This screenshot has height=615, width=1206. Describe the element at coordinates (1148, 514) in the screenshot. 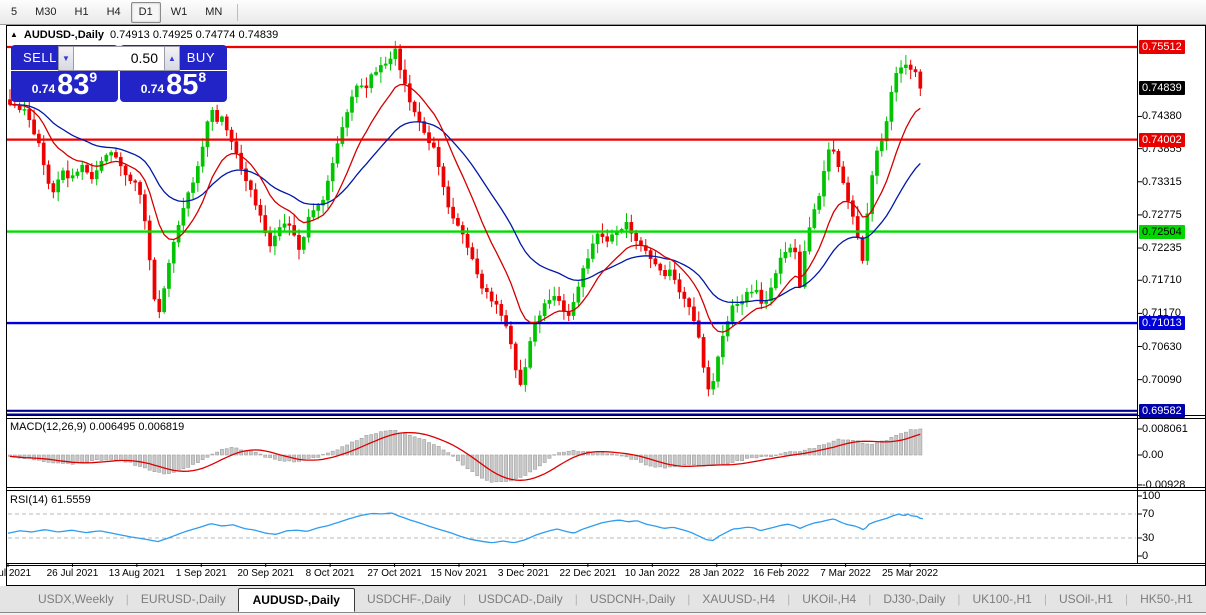

I see `rsi-axis-tick: 70` at that location.